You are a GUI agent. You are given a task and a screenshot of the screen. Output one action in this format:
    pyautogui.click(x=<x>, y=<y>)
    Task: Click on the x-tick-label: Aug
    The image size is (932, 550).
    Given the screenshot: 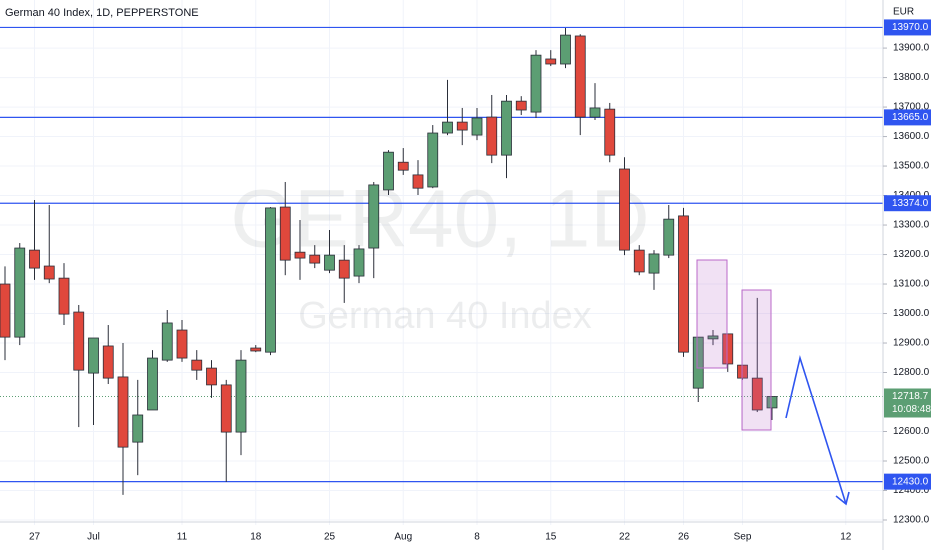 What is the action you would take?
    pyautogui.click(x=403, y=537)
    